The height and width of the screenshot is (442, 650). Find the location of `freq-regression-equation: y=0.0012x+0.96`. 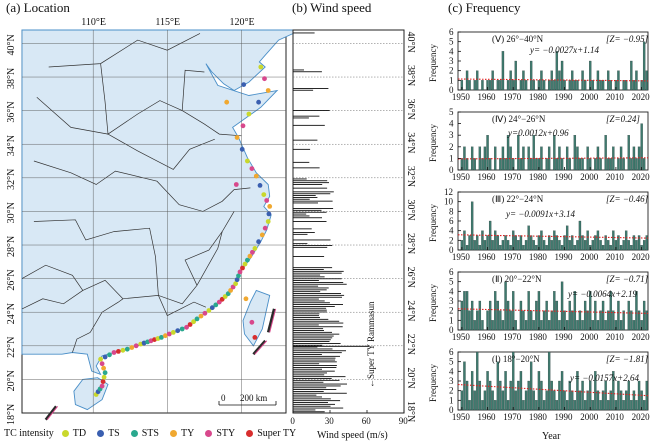

freq-regression-equation: y=0.0012x+0.96 is located at coordinates (538, 133).